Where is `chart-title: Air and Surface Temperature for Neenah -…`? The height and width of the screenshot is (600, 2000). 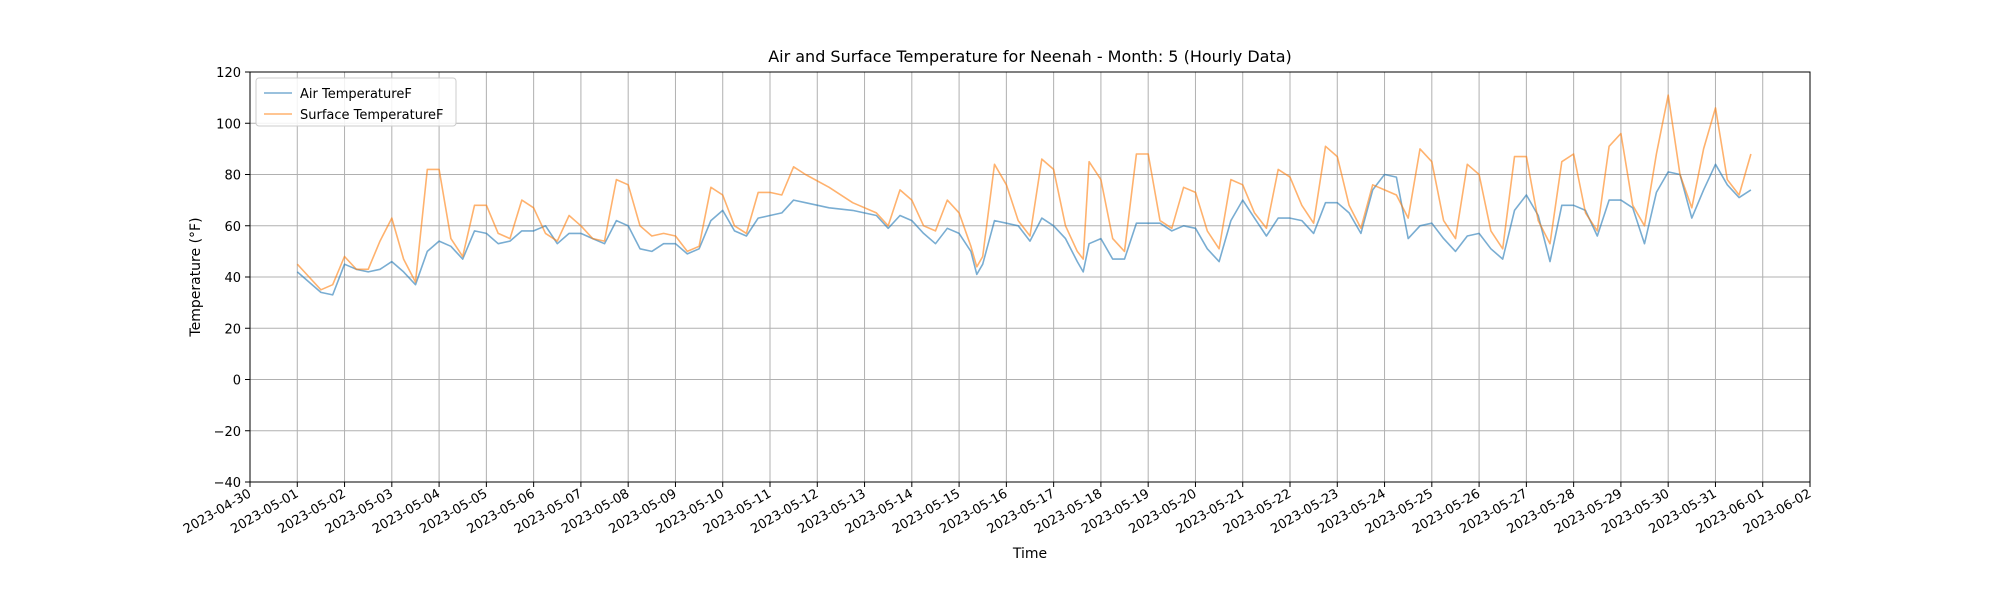
chart-title: Air and Surface Temperature for Neenah -… is located at coordinates (1030, 56).